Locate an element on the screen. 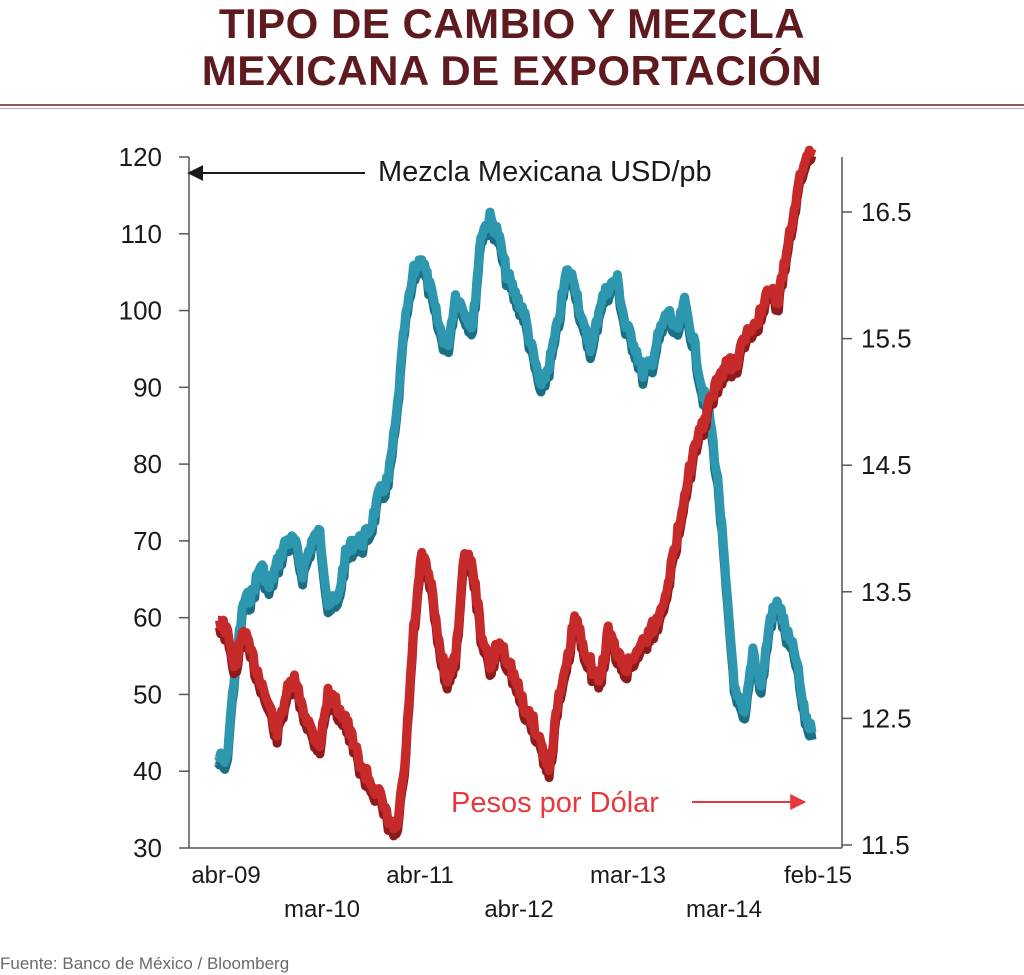  x-tick-label: feb-15 is located at coordinates (818, 875).